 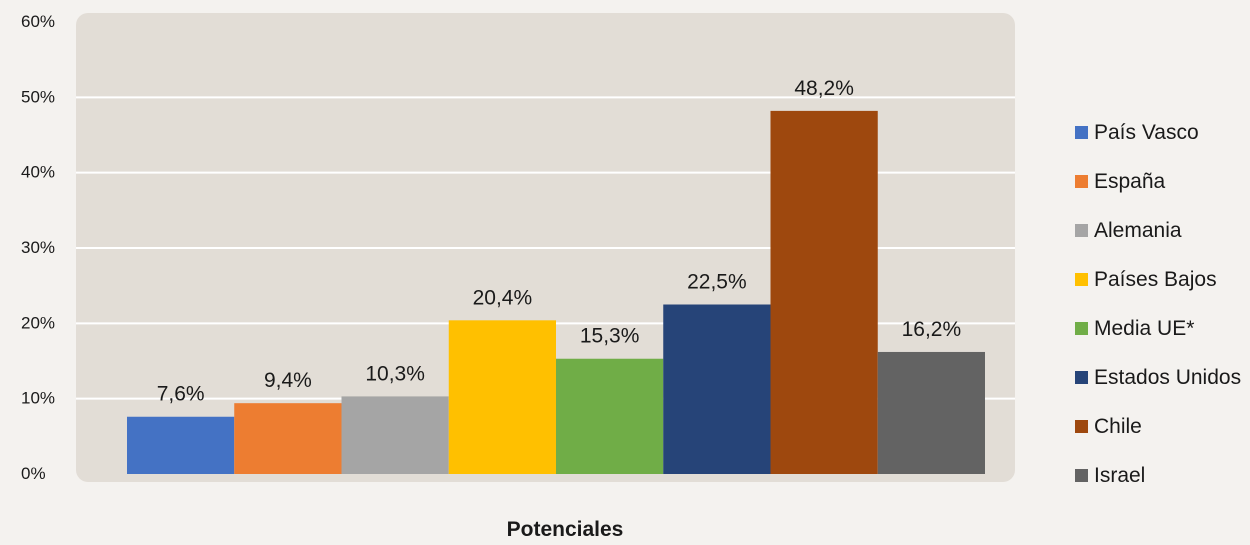 What do you see at coordinates (1118, 426) in the screenshot?
I see `legend-label: Chile` at bounding box center [1118, 426].